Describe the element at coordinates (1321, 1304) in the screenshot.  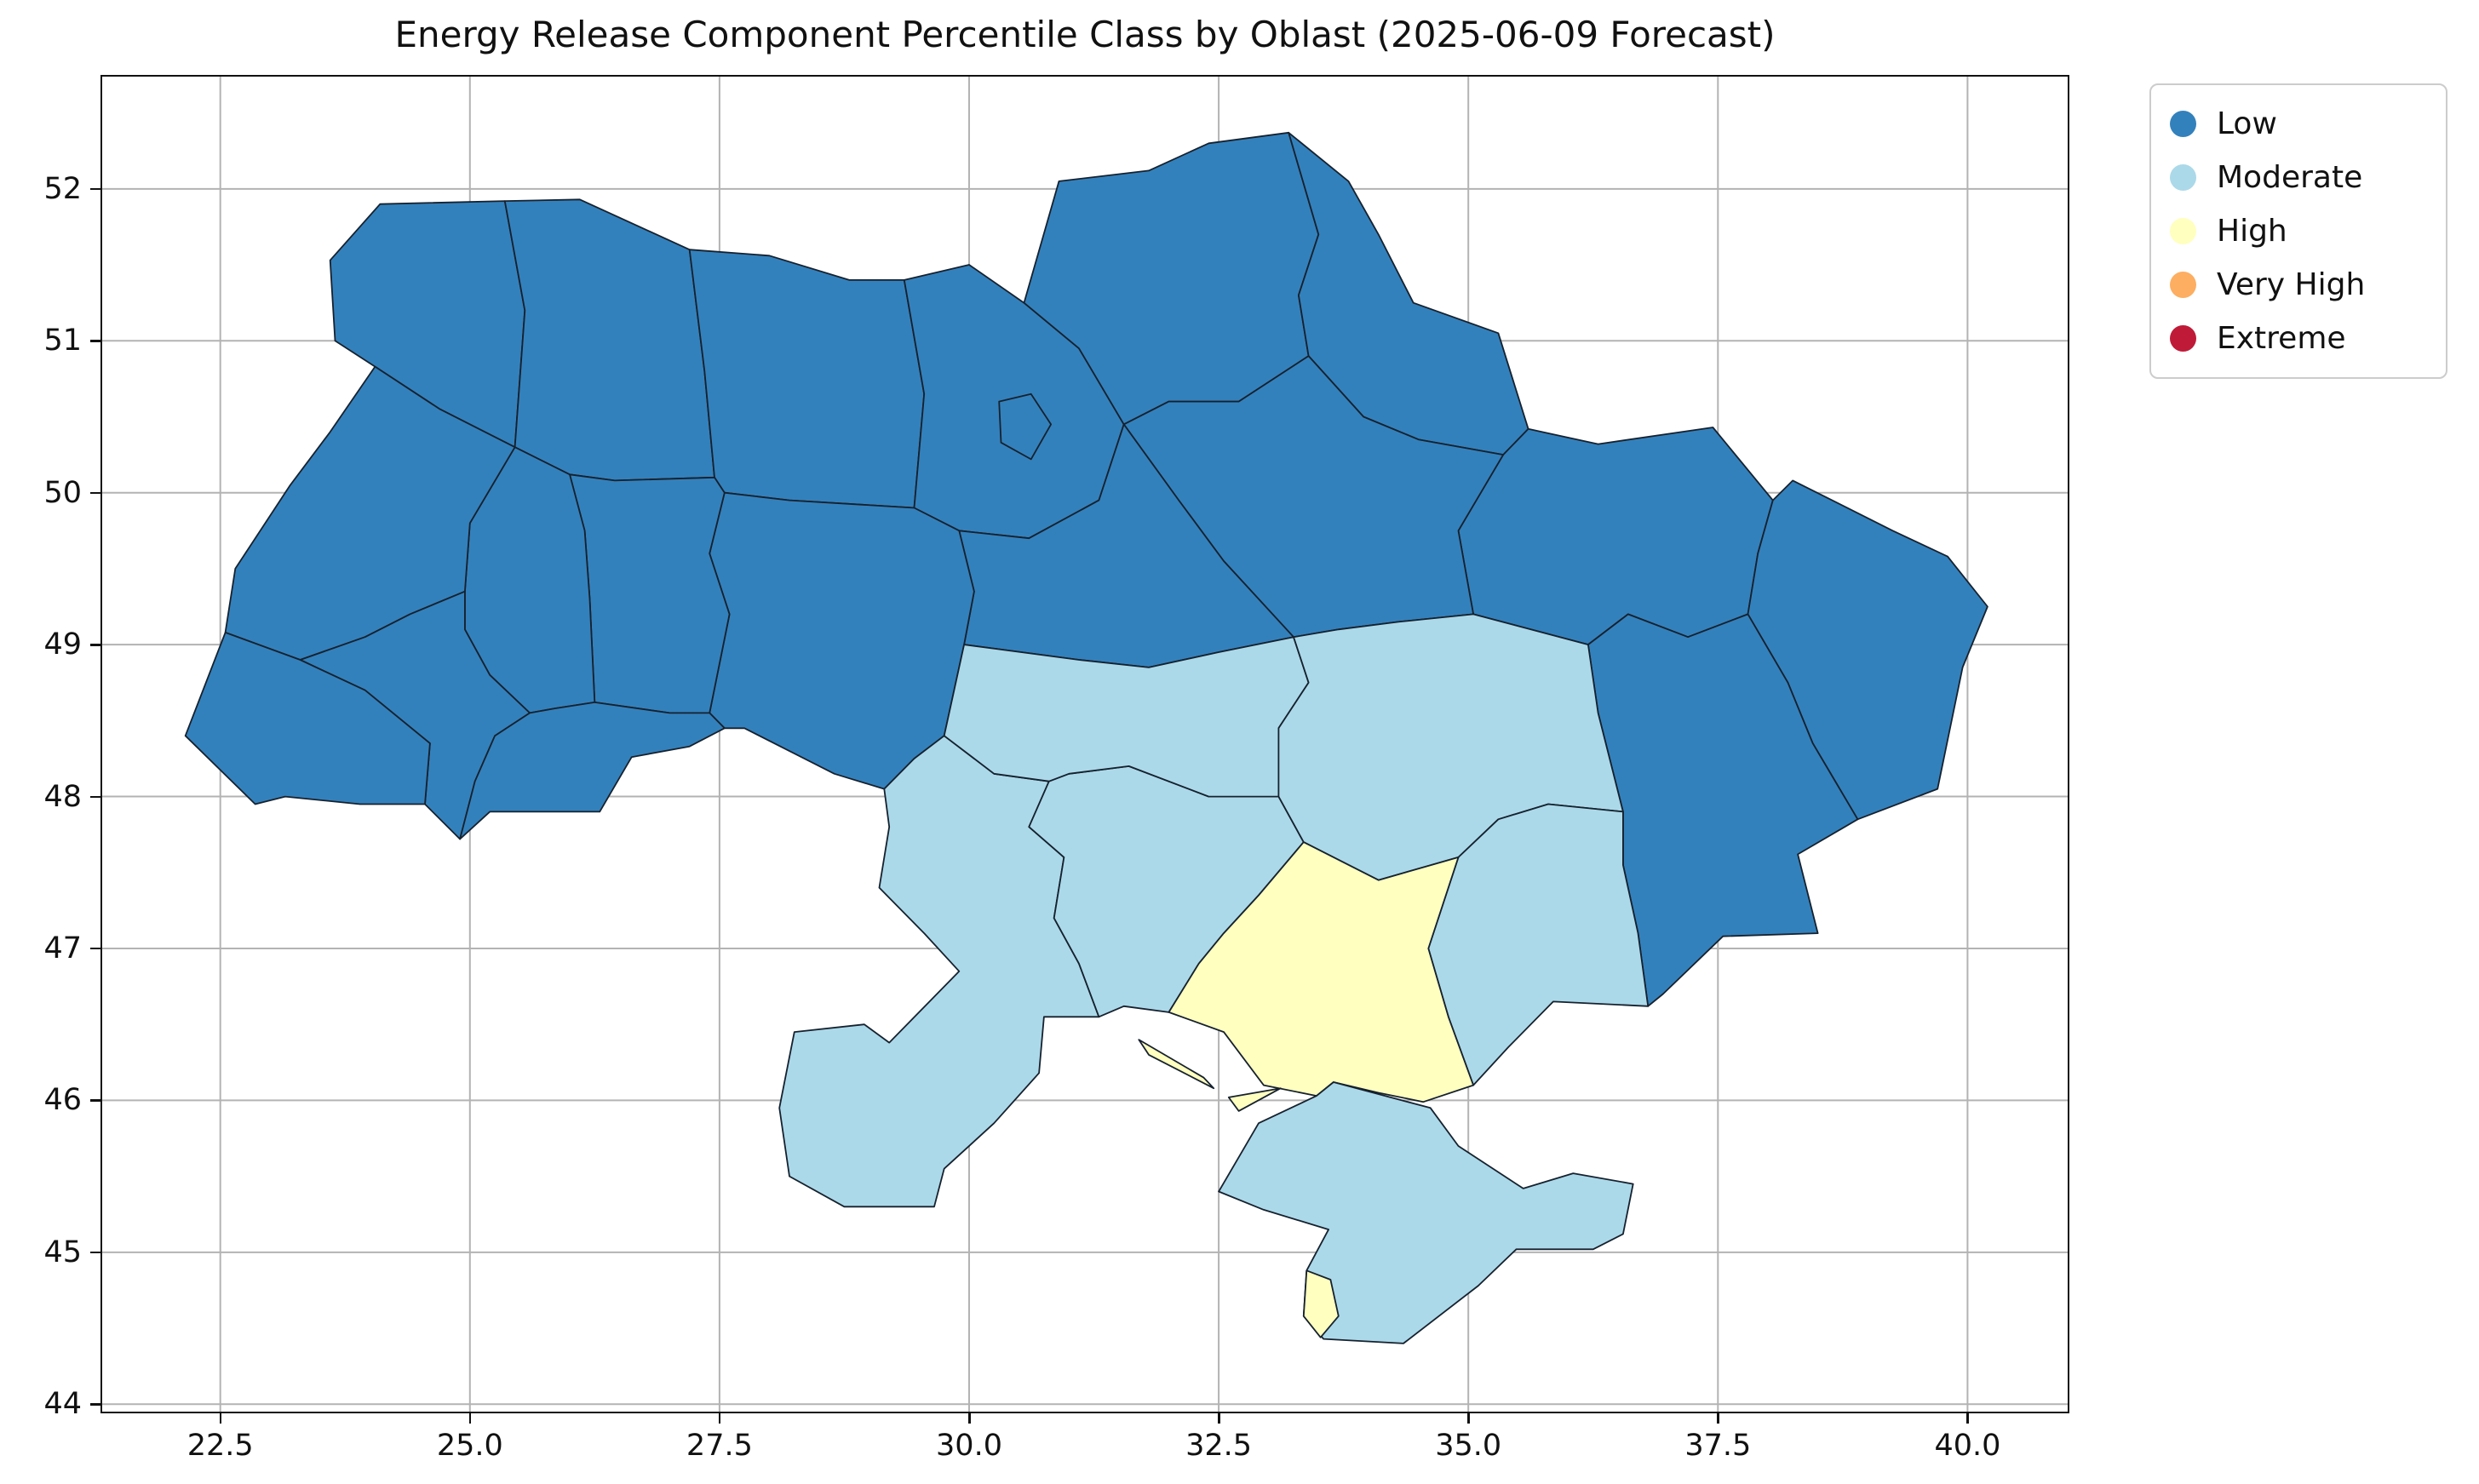
I see `region-sevastopol` at that location.